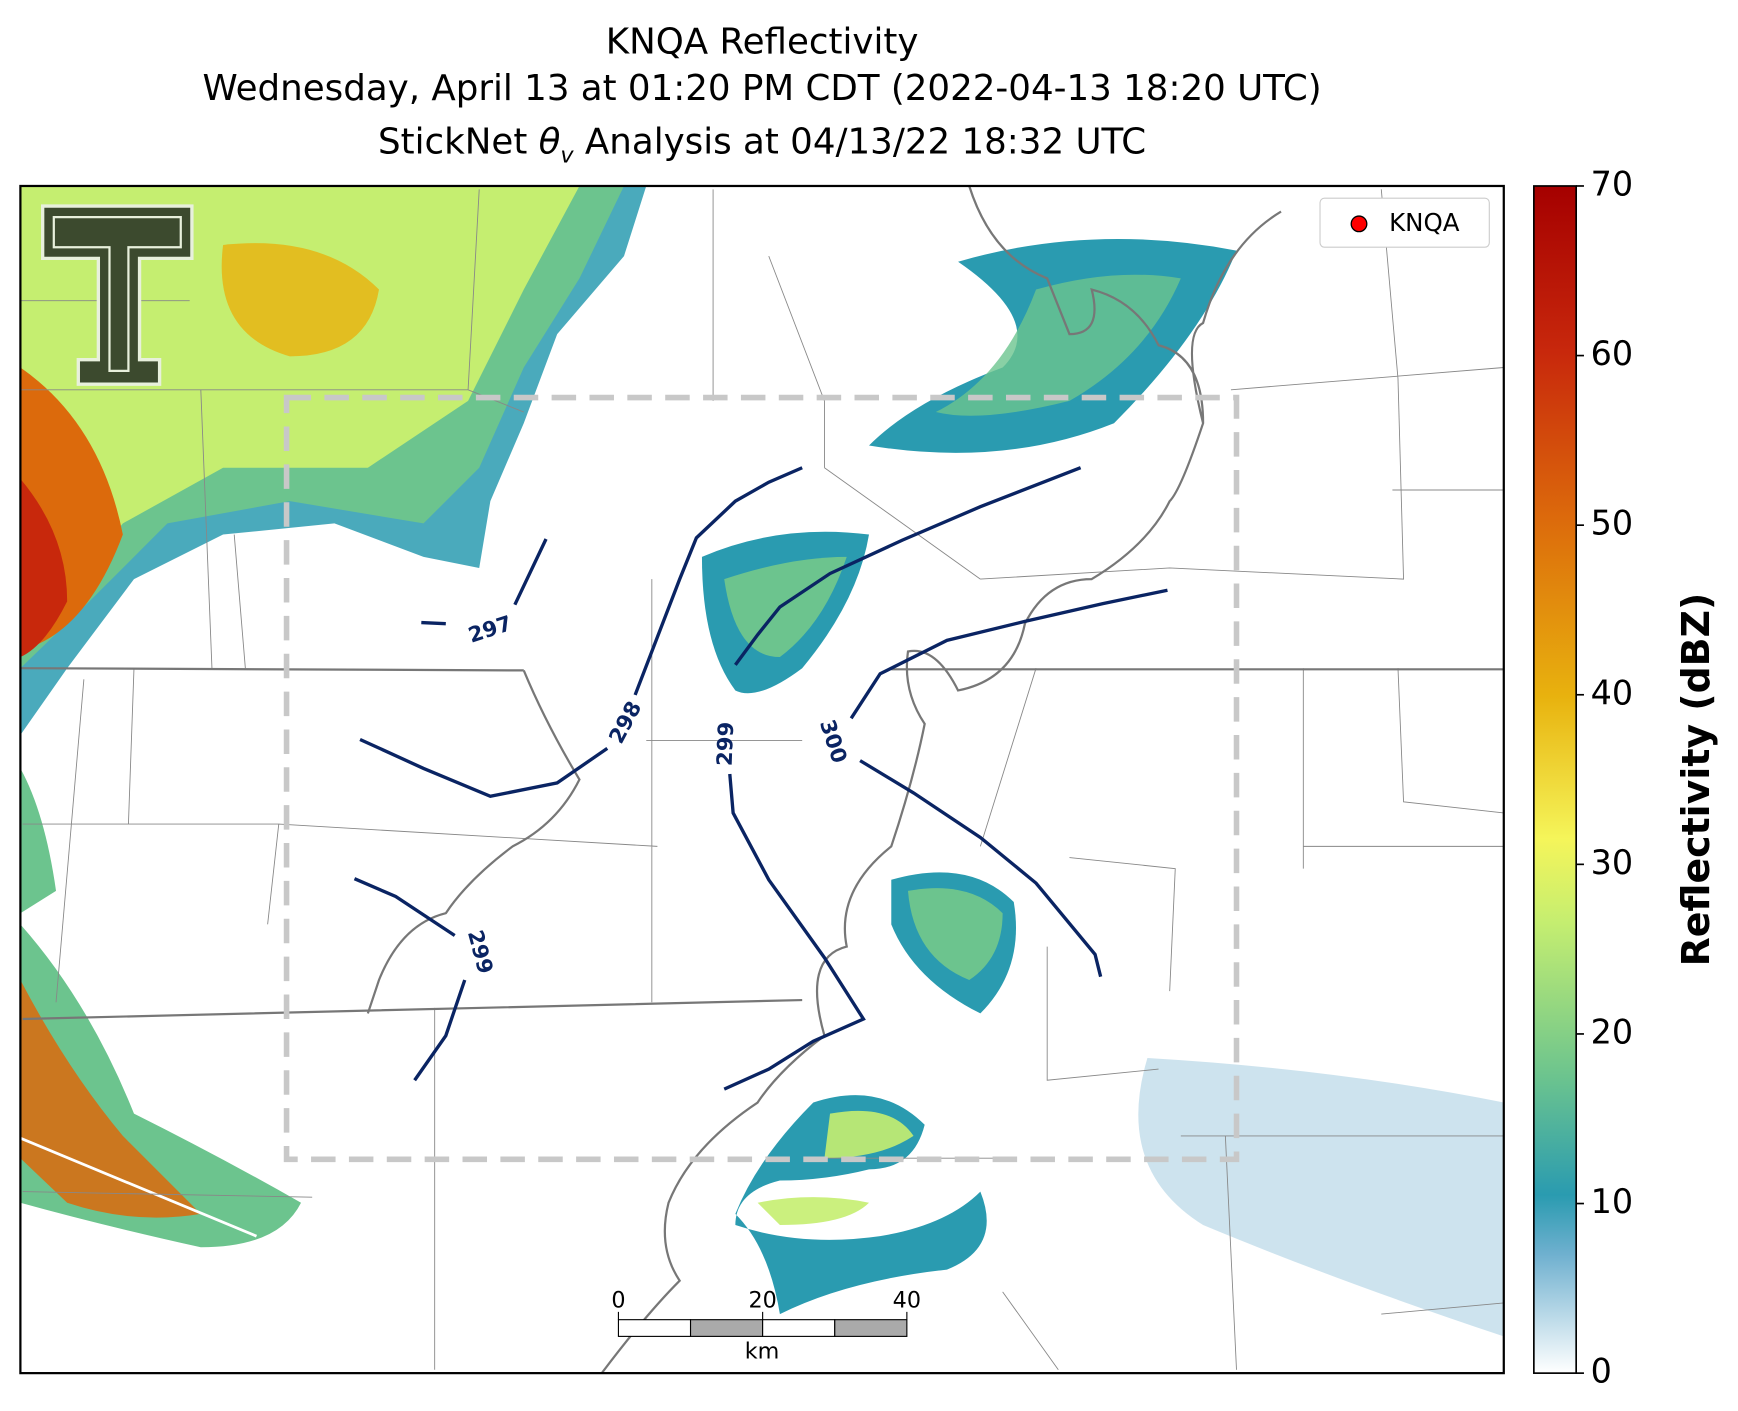 The image size is (1738, 1411). Describe the element at coordinates (618, 1300) in the screenshot. I see `scale-tick-label: 0` at that location.